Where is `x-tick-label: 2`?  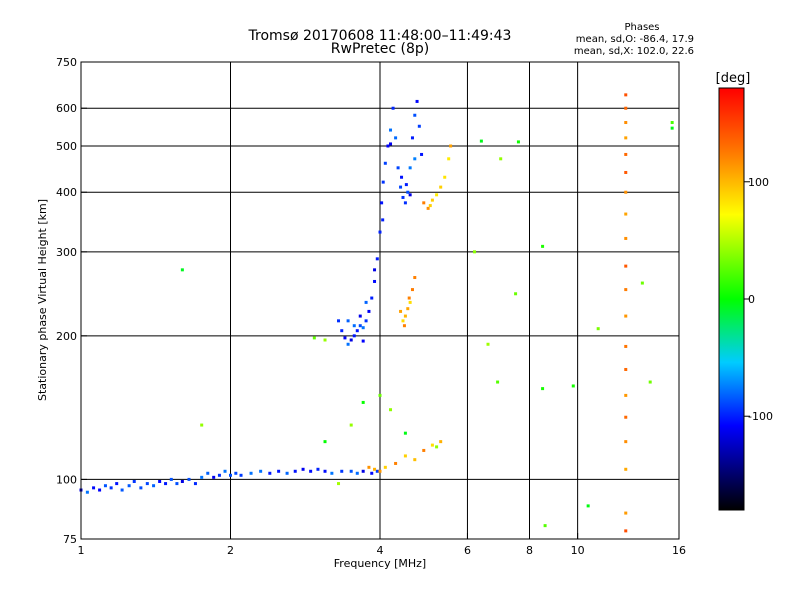 x-tick-label: 2 is located at coordinates (230, 550).